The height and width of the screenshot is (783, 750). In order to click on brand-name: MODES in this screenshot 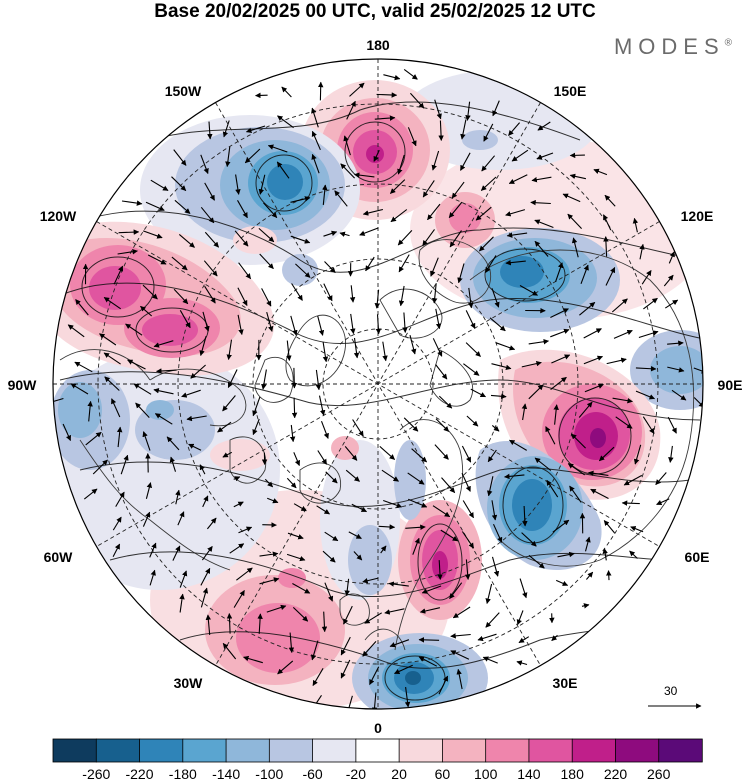, I will do `click(669, 46)`.